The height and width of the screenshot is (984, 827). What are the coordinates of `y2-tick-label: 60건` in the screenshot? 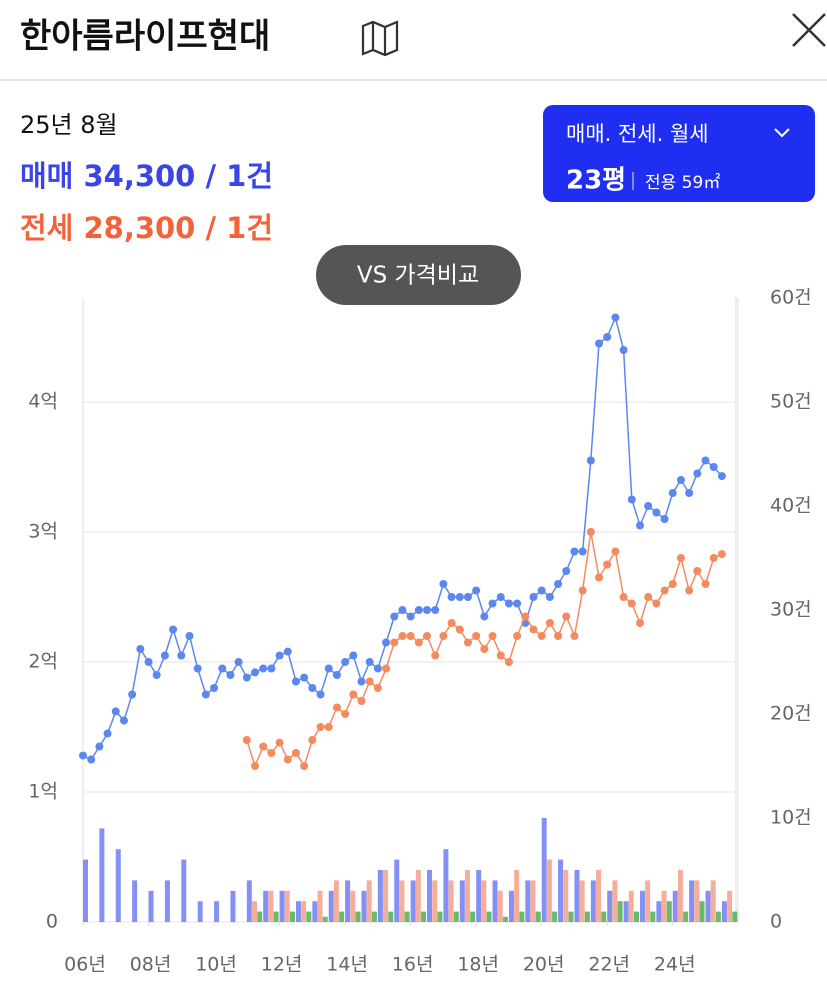 It's located at (791, 298).